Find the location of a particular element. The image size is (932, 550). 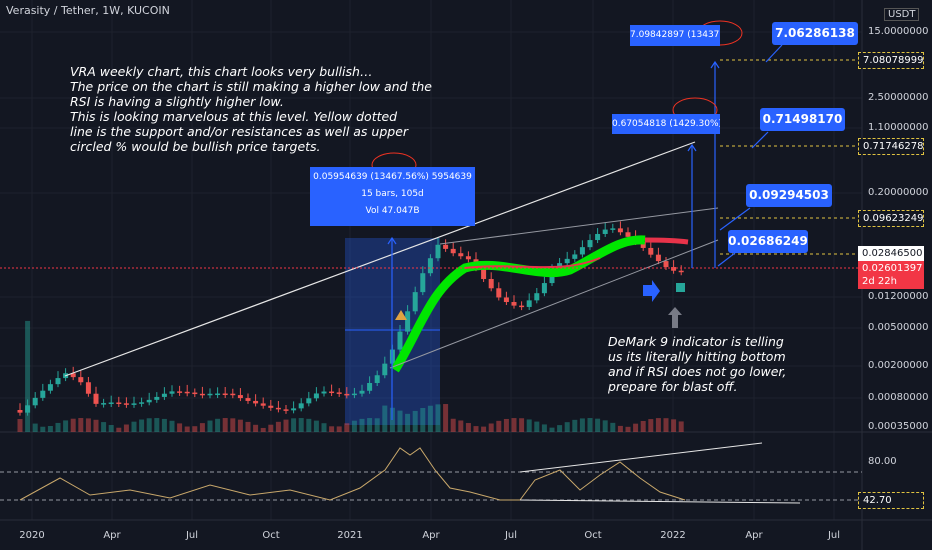

price-label: 0.00035000 is located at coordinates (898, 426).